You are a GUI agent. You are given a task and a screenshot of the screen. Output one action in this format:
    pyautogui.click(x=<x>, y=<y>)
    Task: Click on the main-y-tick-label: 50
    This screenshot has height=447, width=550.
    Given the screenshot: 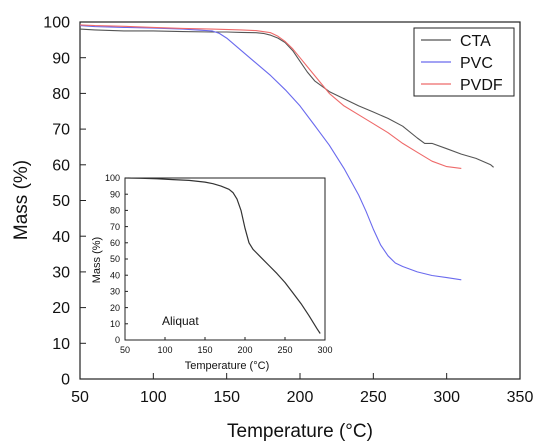 What is the action you would take?
    pyautogui.click(x=61, y=201)
    